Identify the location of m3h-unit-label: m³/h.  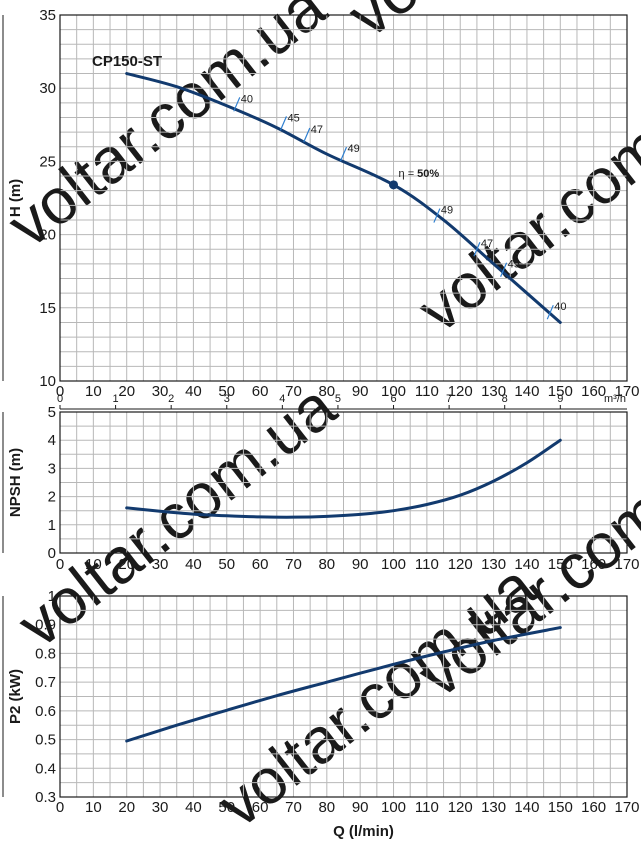
(615, 399).